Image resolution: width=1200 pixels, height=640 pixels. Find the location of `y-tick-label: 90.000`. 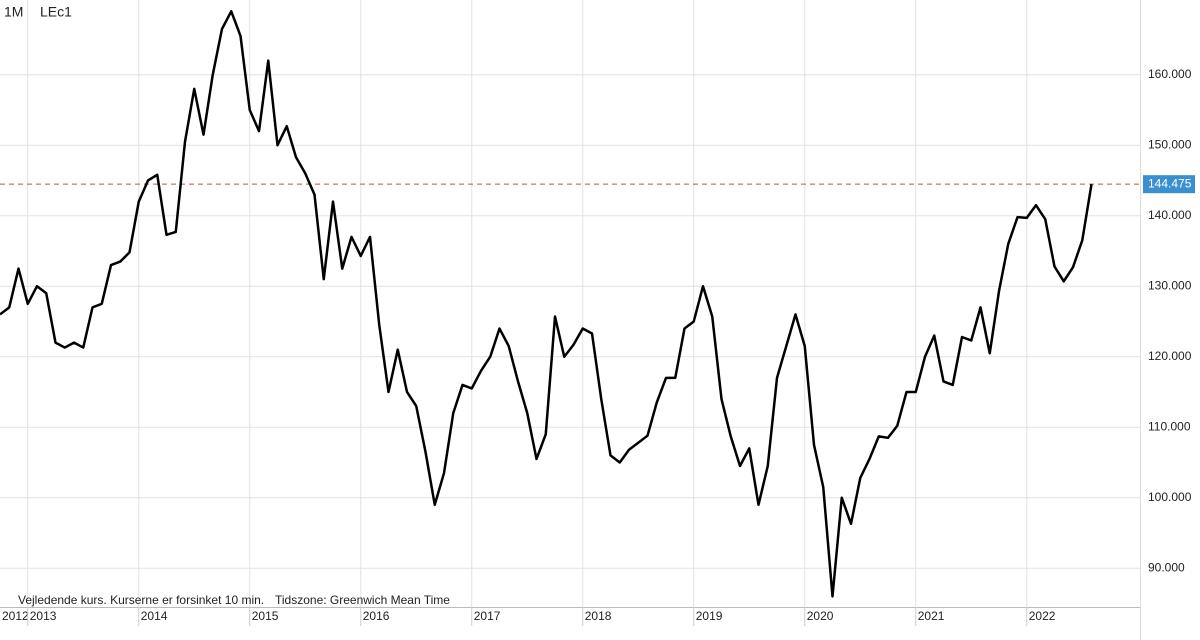

y-tick-label: 90.000 is located at coordinates (1166, 567).